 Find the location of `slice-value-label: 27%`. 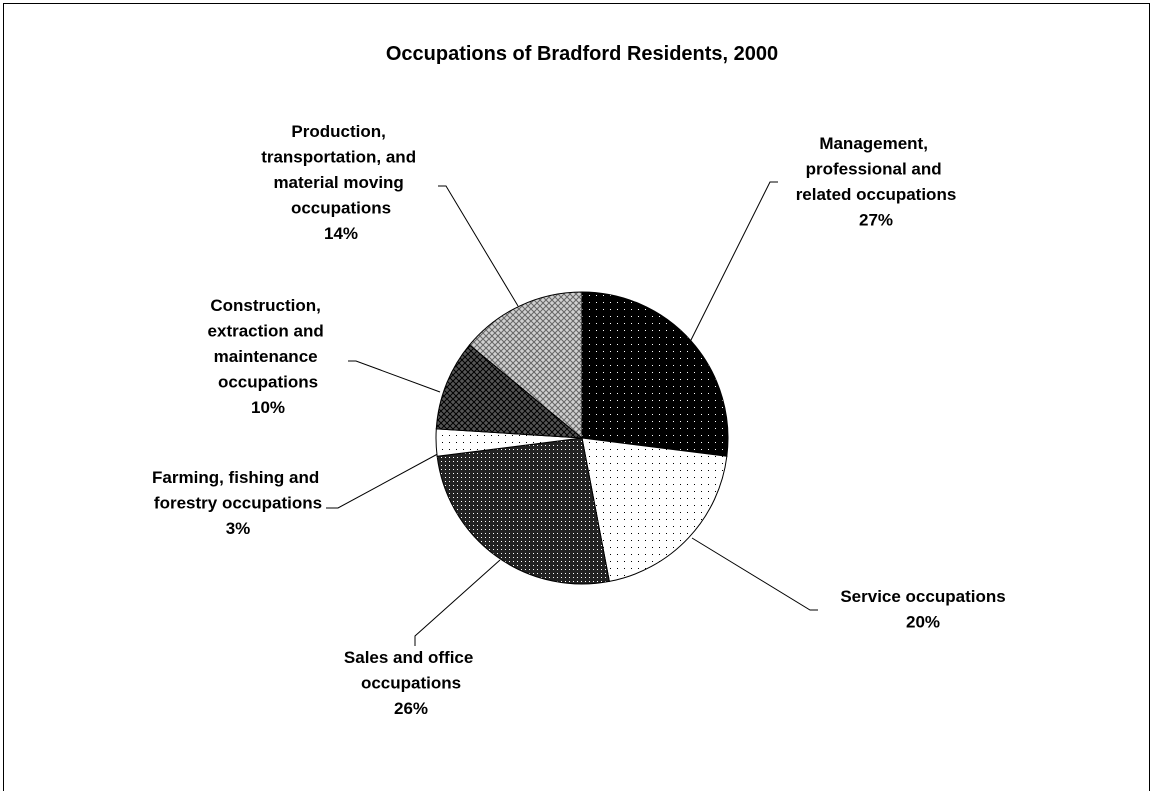

slice-value-label: 27% is located at coordinates (876, 220).